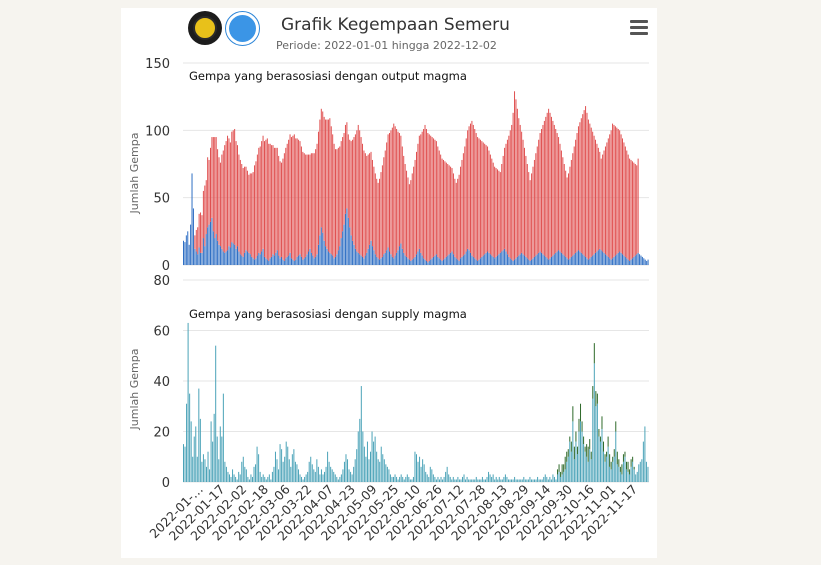  What do you see at coordinates (161, 199) in the screenshot?
I see `output-magma-y-tick-label: 50` at bounding box center [161, 199].